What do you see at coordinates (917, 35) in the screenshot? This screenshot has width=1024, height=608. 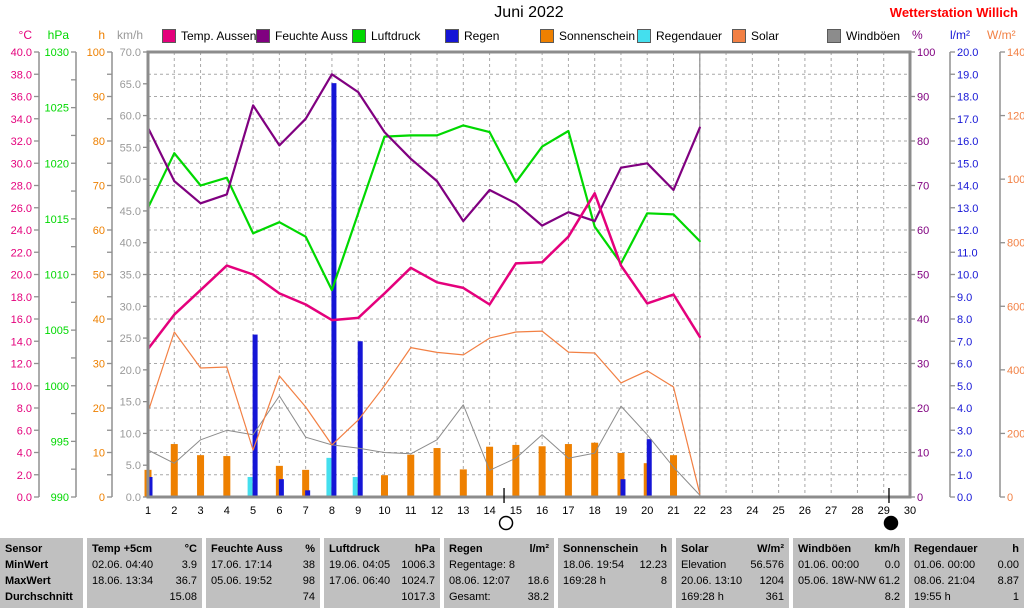 I see `axis-unit-label: %` at bounding box center [917, 35].